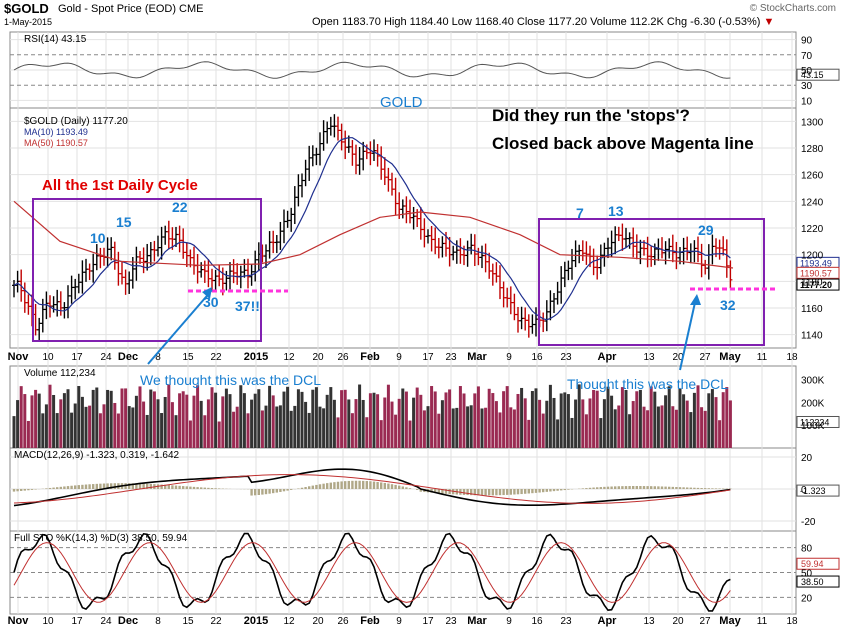 The height and width of the screenshot is (629, 842). Describe the element at coordinates (370, 621) in the screenshot. I see `x-tick-label: Feb` at that location.